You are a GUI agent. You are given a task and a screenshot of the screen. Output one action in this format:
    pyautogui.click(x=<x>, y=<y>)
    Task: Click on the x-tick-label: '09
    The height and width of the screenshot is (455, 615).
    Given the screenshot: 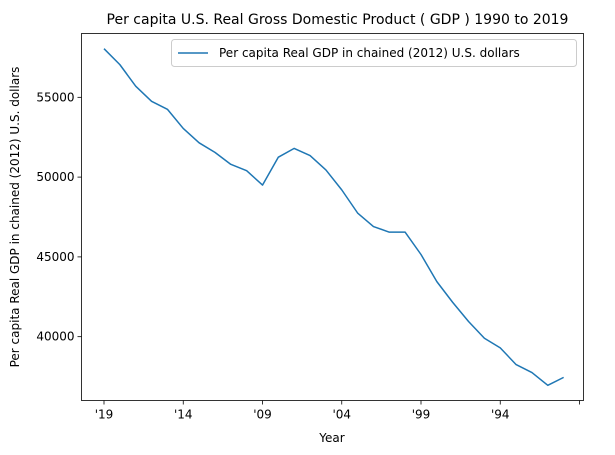 What is the action you would take?
    pyautogui.click(x=262, y=415)
    